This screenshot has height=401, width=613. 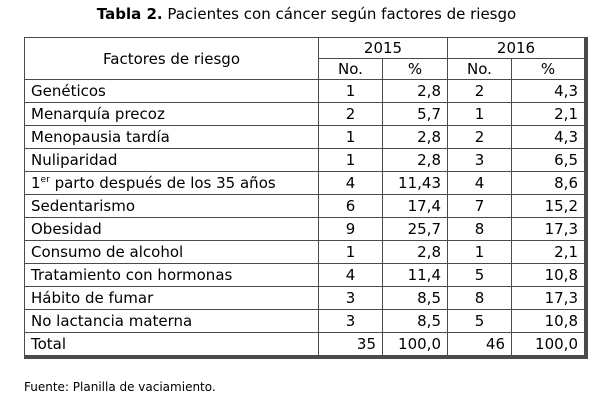 I want to click on factor-cell: Nuliparidad, so click(x=172, y=160).